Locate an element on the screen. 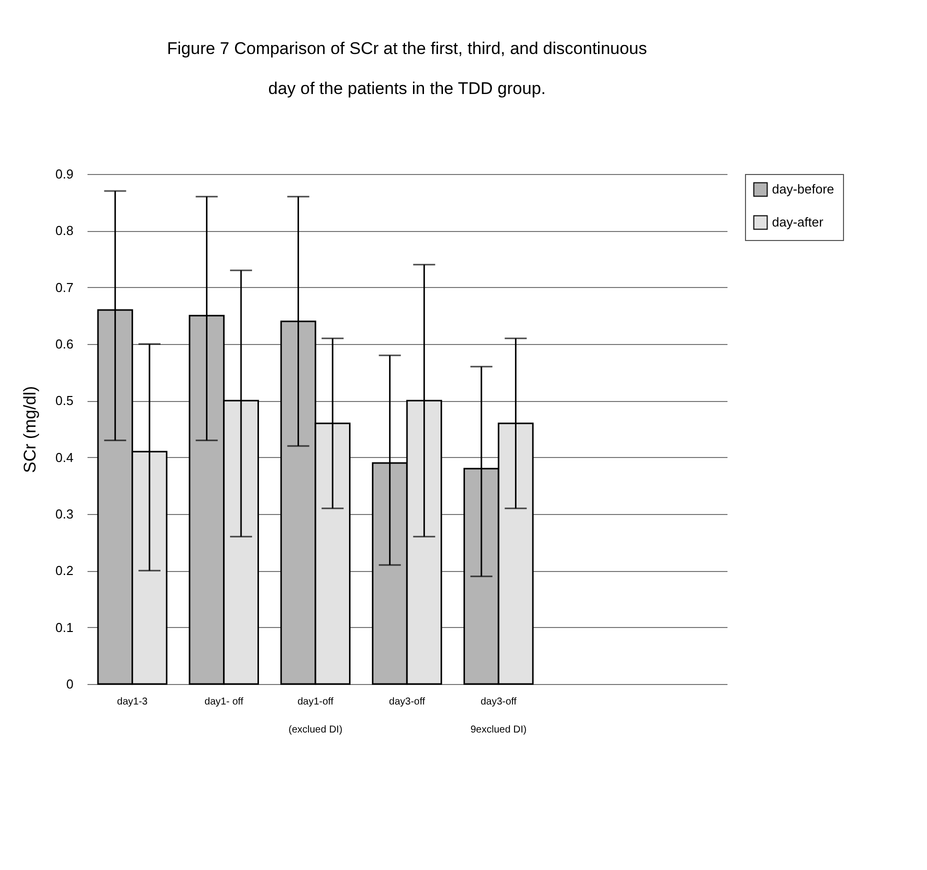 This screenshot has width=927, height=870. y-tick-label: 0.4 is located at coordinates (64, 457).